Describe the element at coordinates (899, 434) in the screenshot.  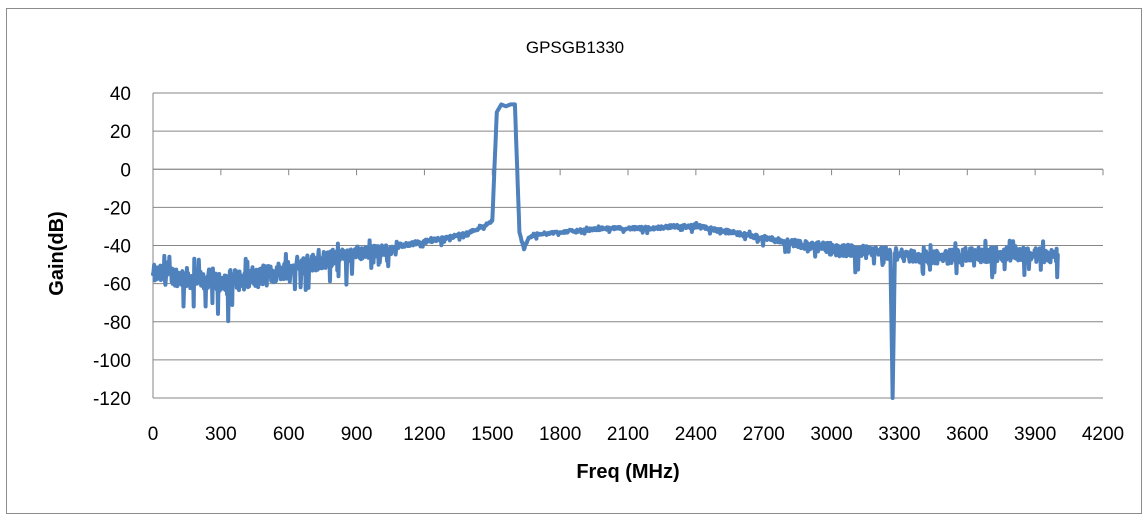
I see `x-tick-label: 3300` at that location.